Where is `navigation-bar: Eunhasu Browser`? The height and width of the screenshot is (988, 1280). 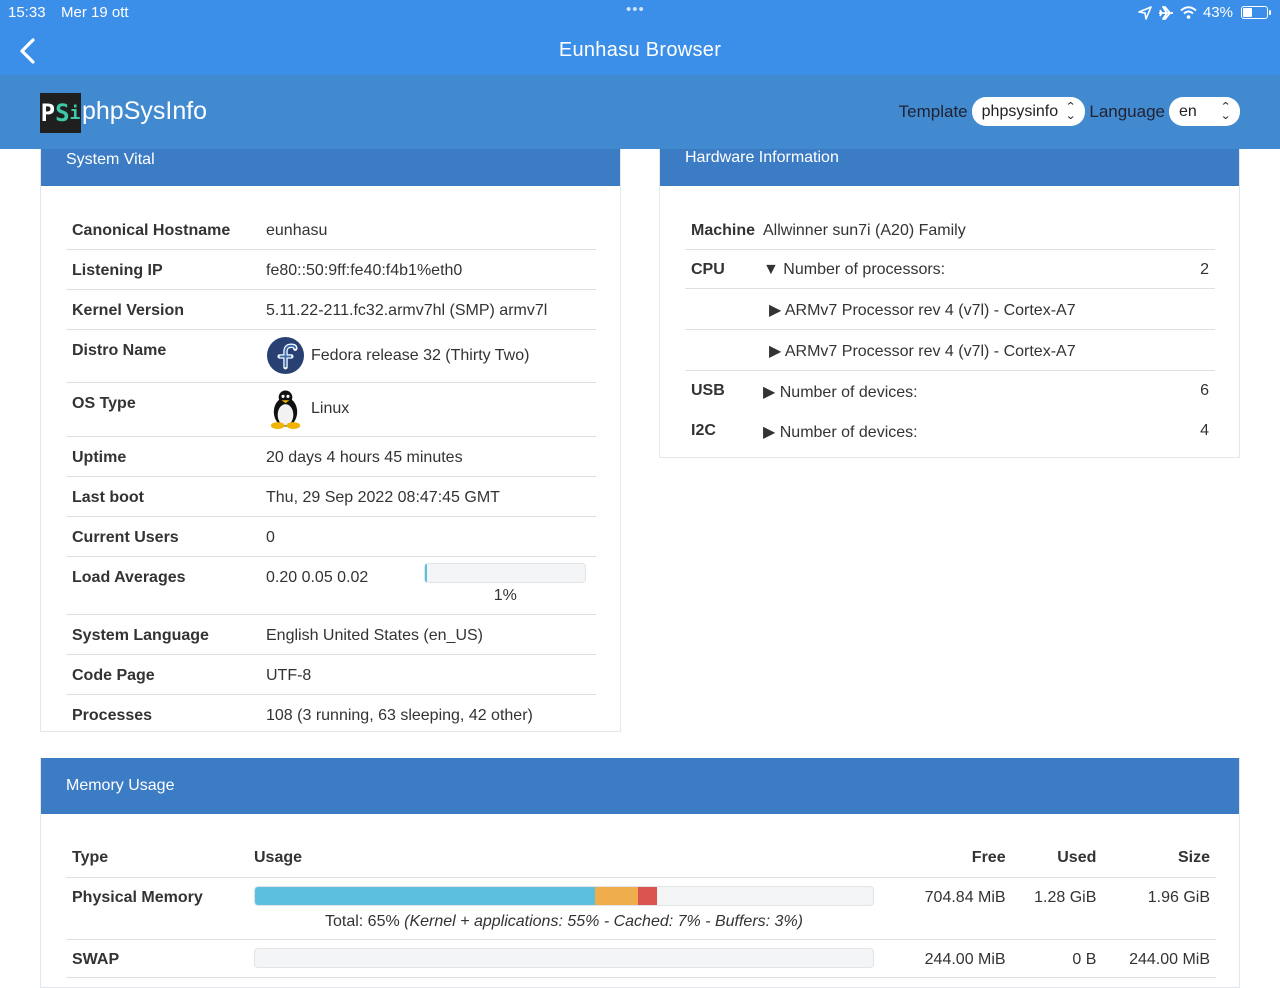 navigation-bar: Eunhasu Browser is located at coordinates (640, 50).